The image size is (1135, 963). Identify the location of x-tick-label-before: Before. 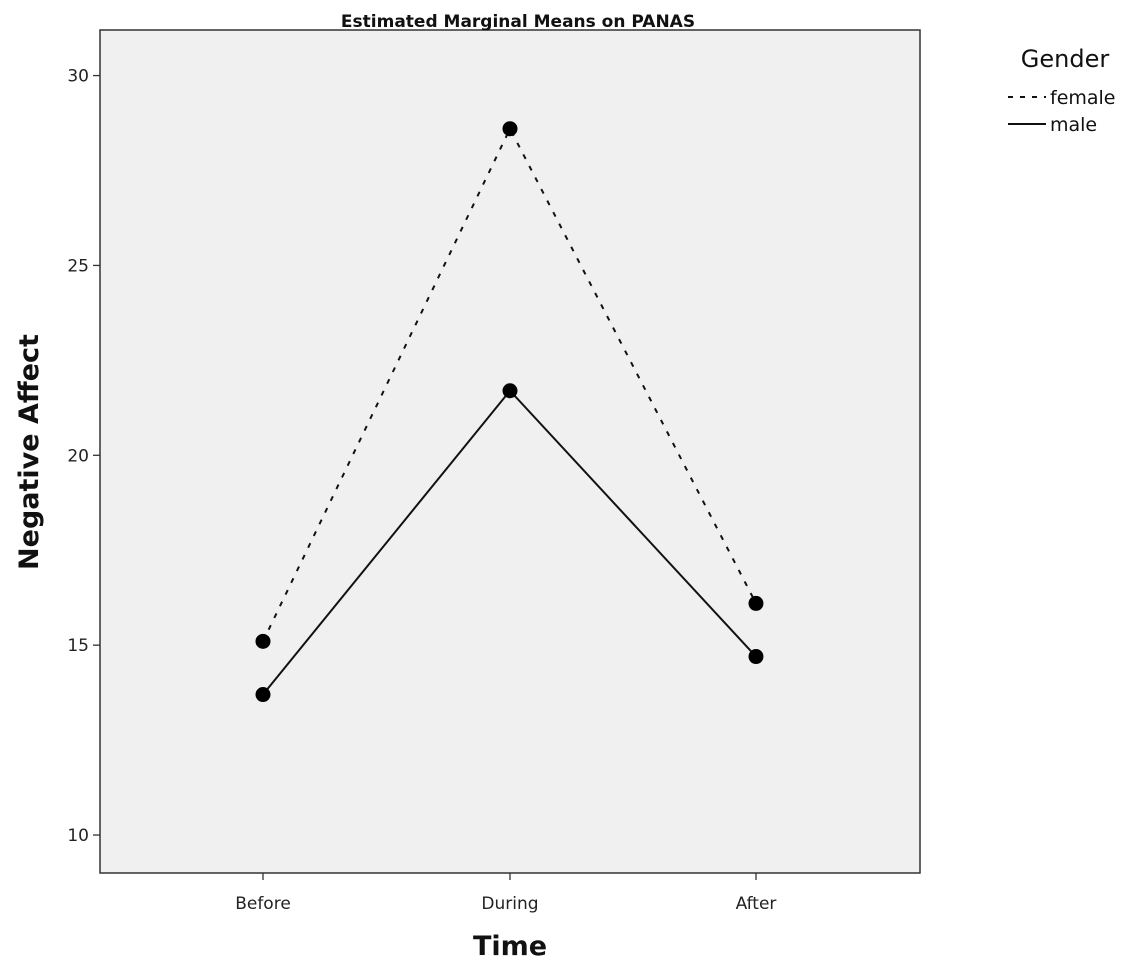
(263, 904).